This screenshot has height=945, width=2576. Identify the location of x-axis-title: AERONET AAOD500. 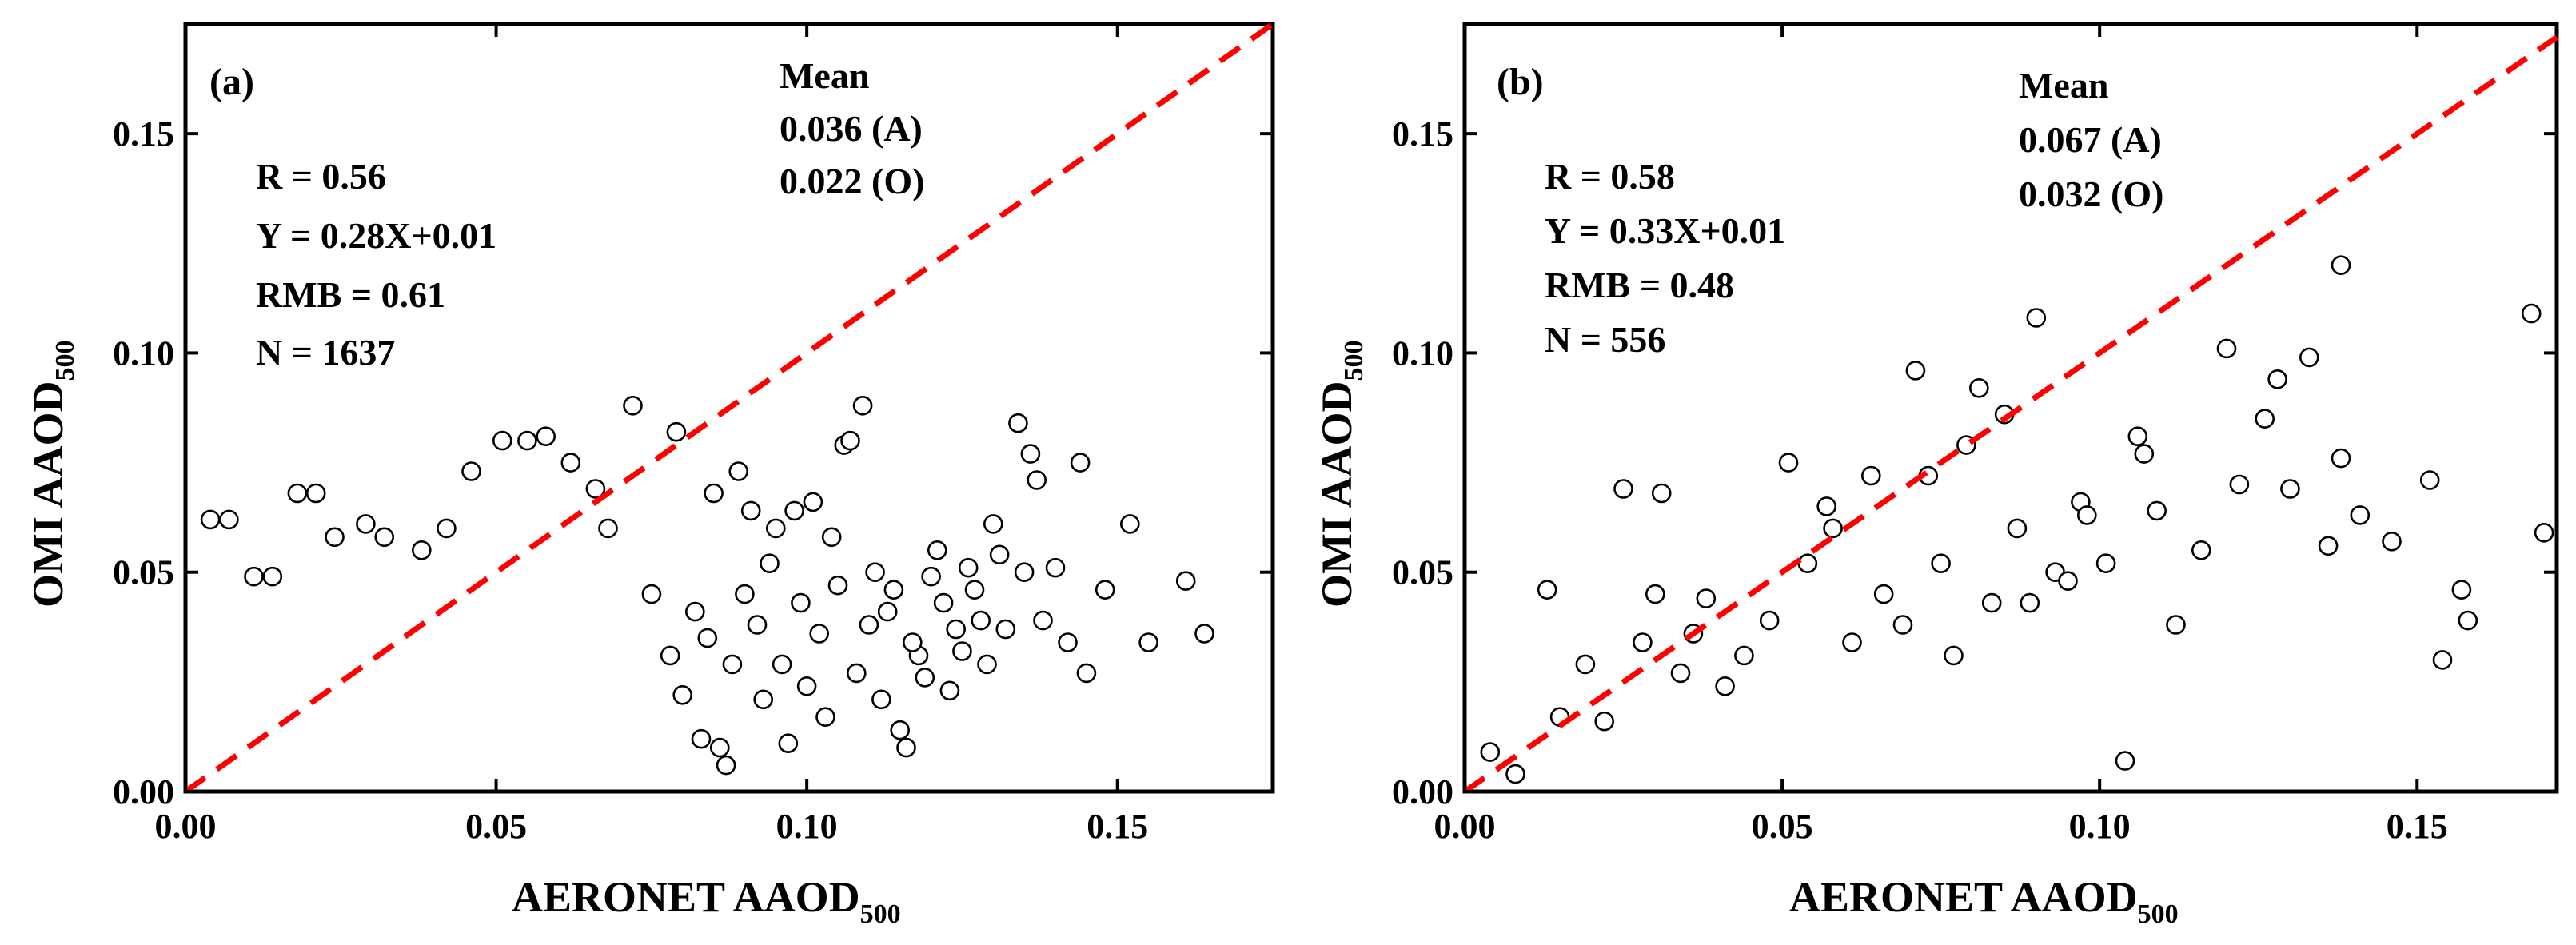
(1984, 901).